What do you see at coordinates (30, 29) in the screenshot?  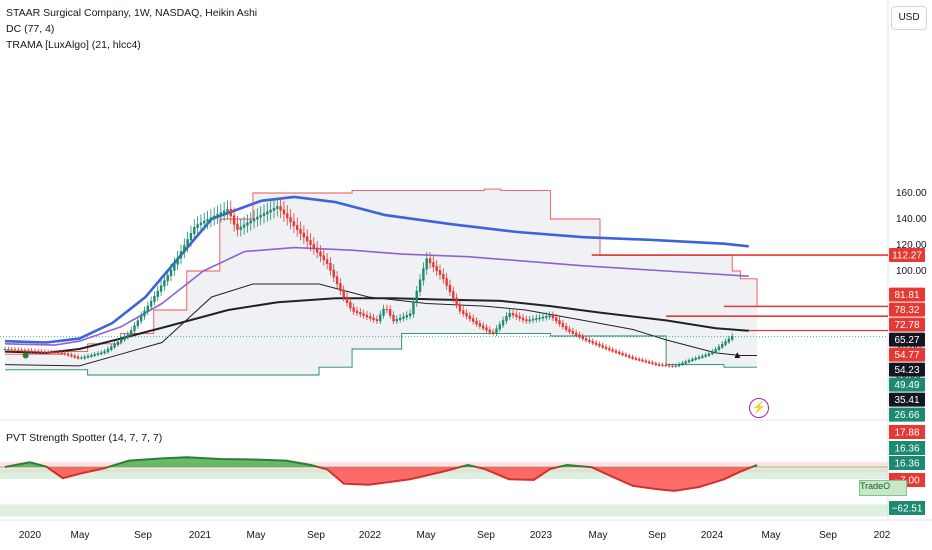 I see `indicator-dc-label: DC (77, 4)` at bounding box center [30, 29].